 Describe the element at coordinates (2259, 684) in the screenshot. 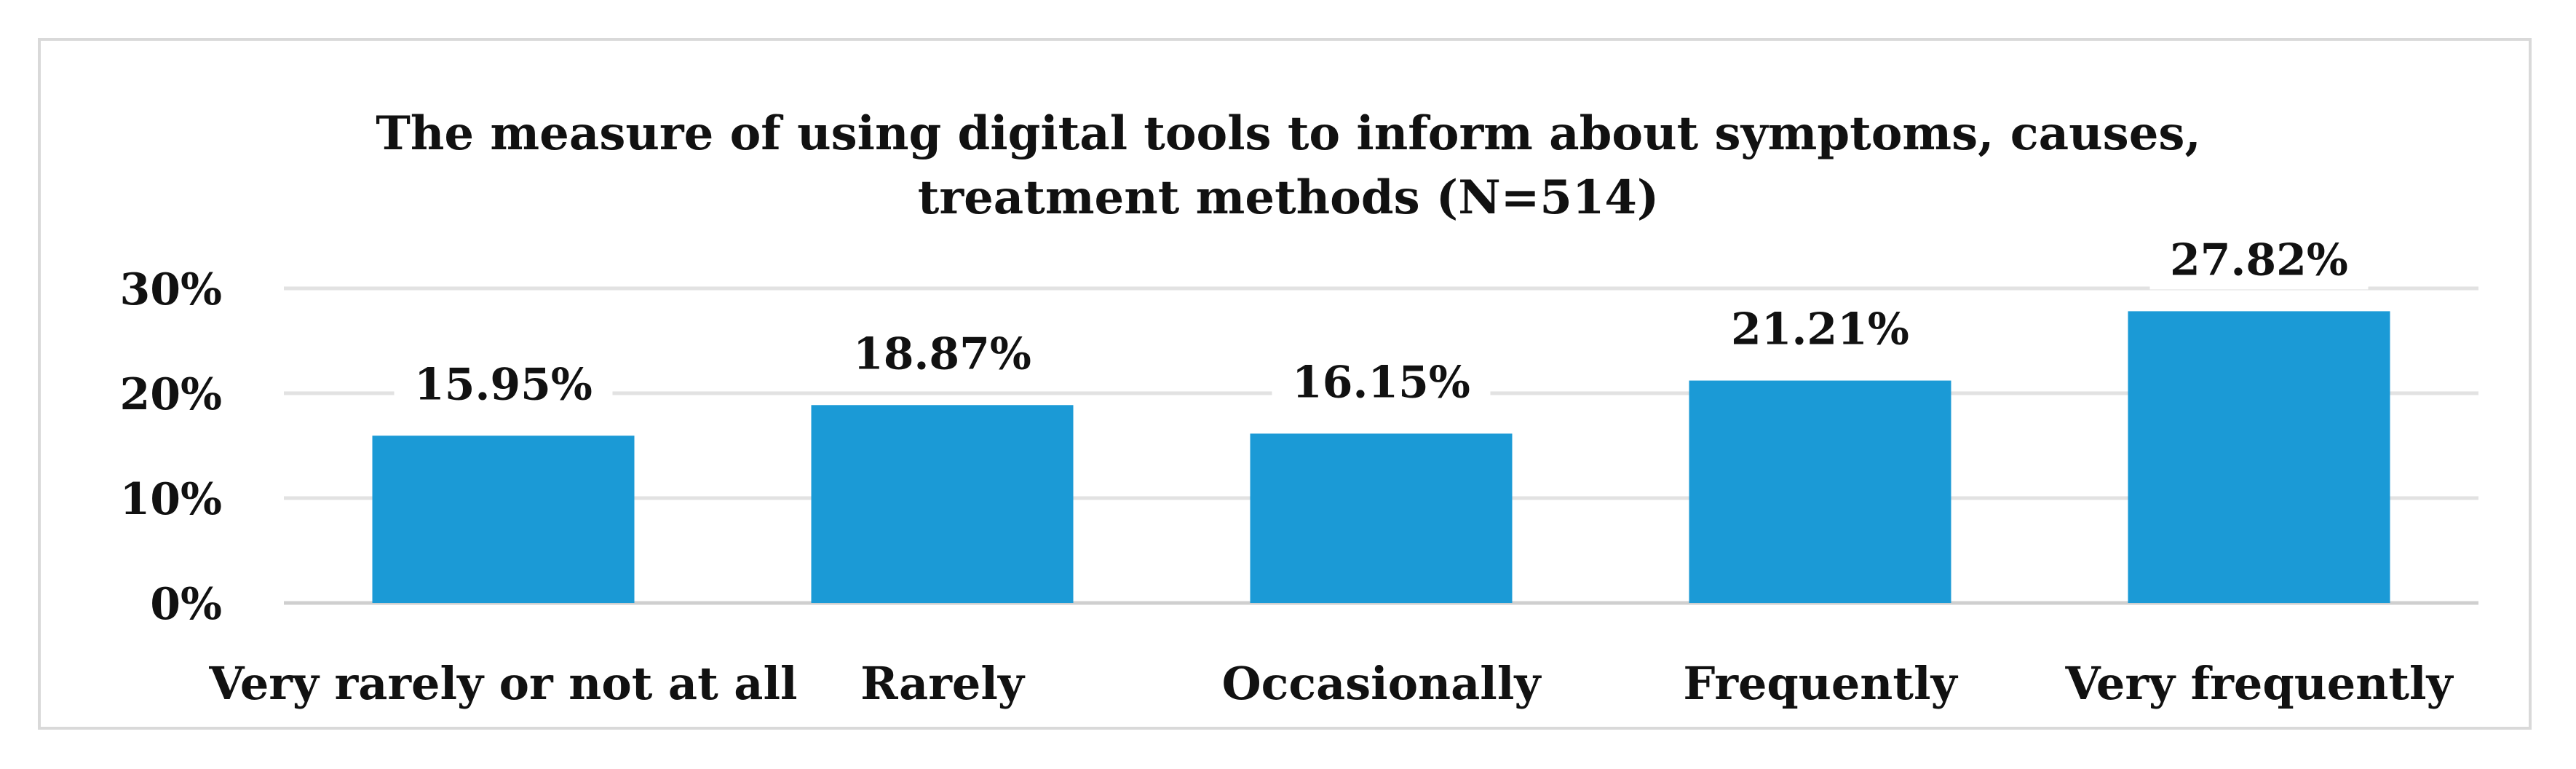

I see `x-tick-label: Very frequently` at that location.